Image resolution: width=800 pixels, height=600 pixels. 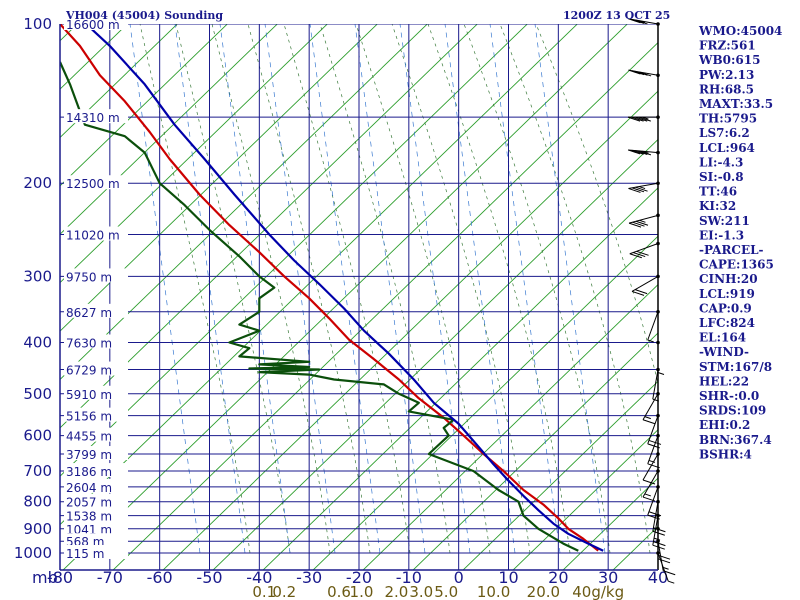 I want to click on index-item: LCL:919, so click(x=727, y=294).